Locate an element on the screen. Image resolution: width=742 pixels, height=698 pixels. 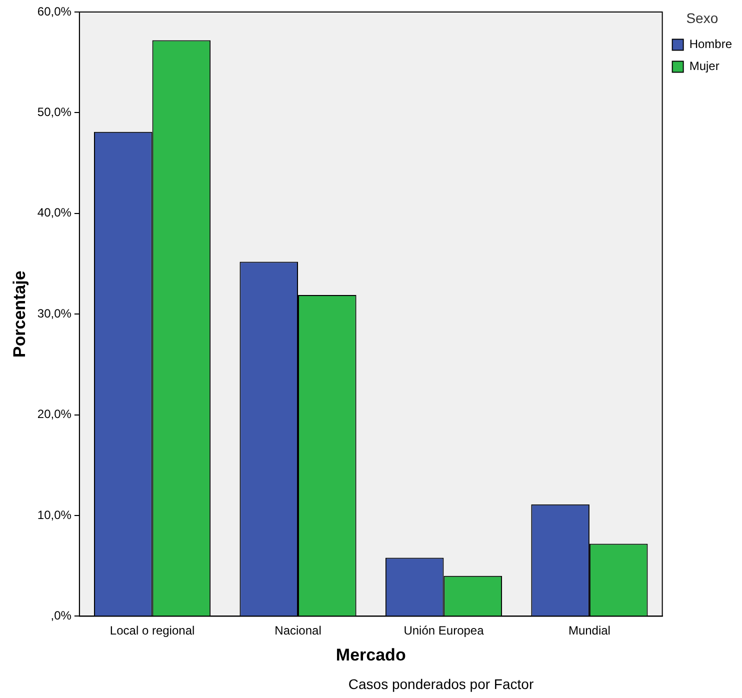
x-tick-label: Nacional is located at coordinates (298, 631).